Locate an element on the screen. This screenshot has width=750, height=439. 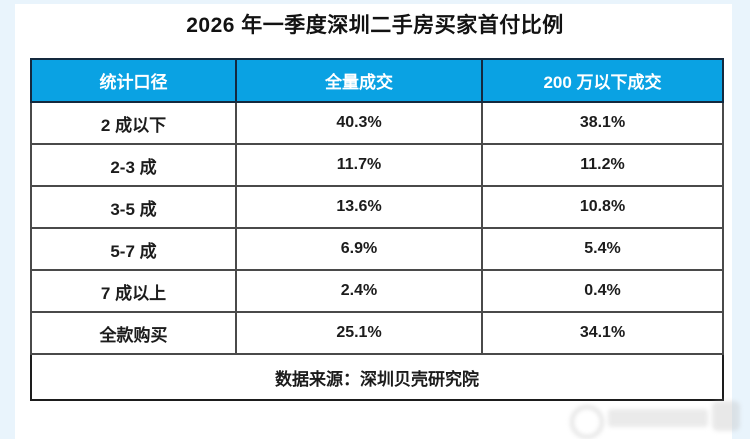
column-header-all-transactions: 全量成交 is located at coordinates (359, 80).